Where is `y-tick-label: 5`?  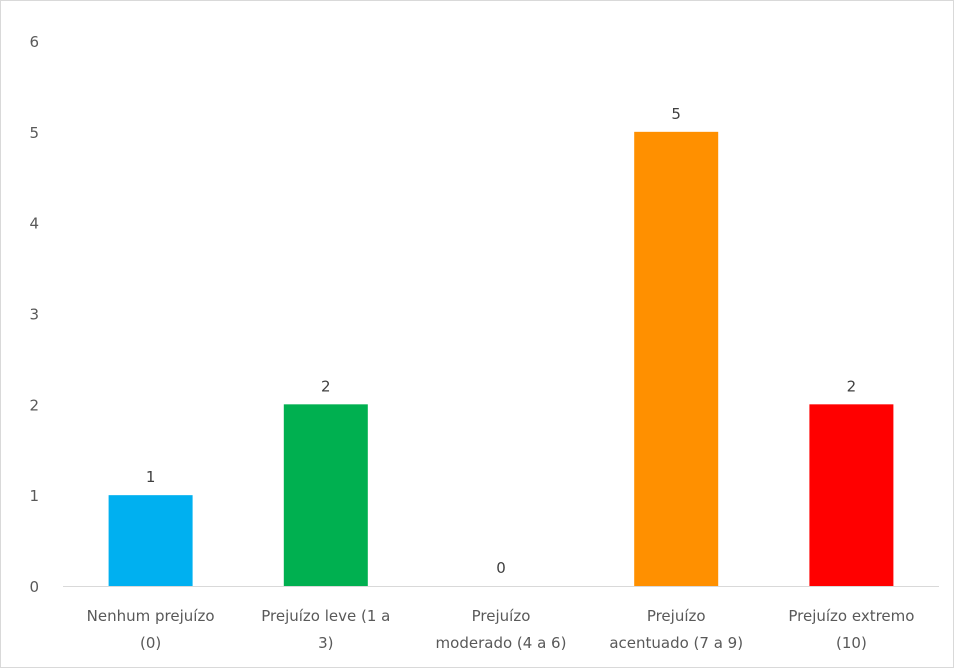
y-tick-label: 5 is located at coordinates (34, 133).